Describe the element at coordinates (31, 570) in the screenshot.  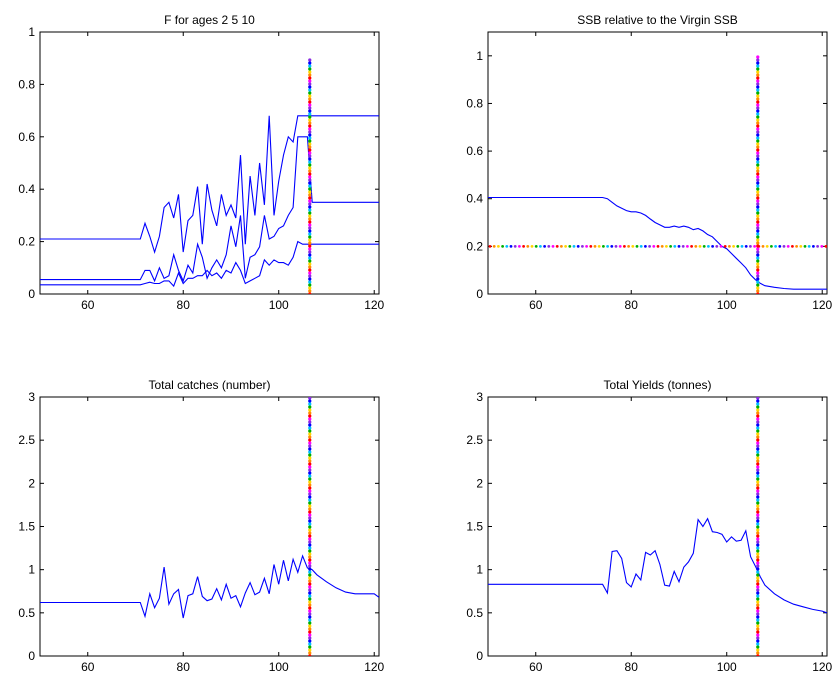
I see `y-tick-label: 1` at that location.